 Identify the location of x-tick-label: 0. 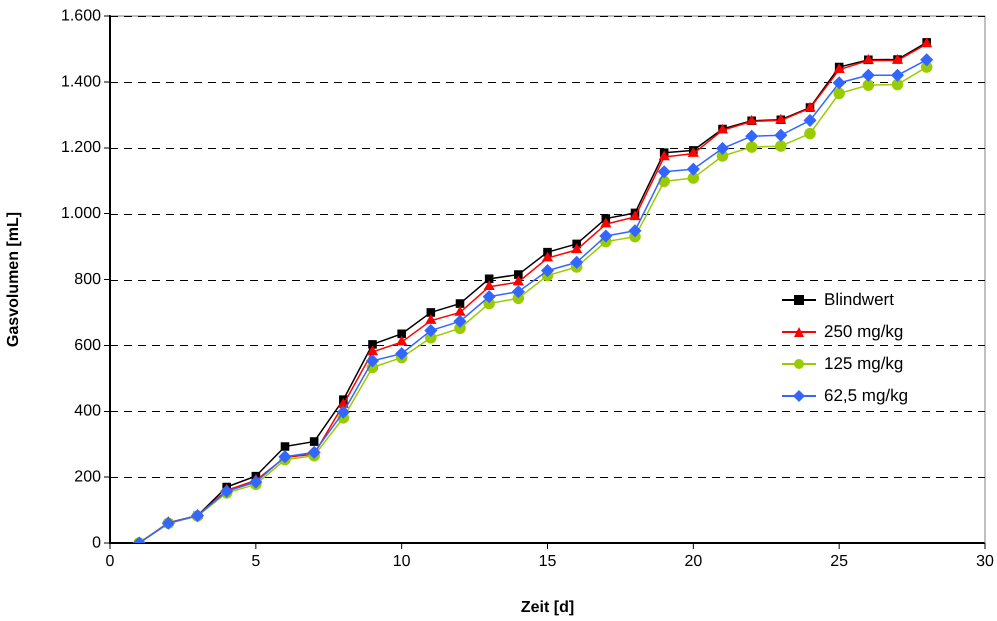
(110, 561).